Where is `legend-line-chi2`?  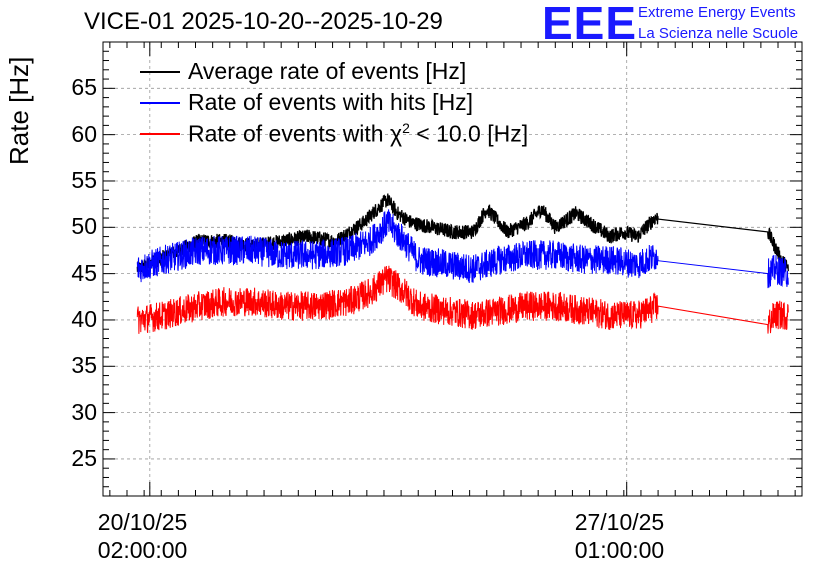
legend-line-chi2 is located at coordinates (160, 134).